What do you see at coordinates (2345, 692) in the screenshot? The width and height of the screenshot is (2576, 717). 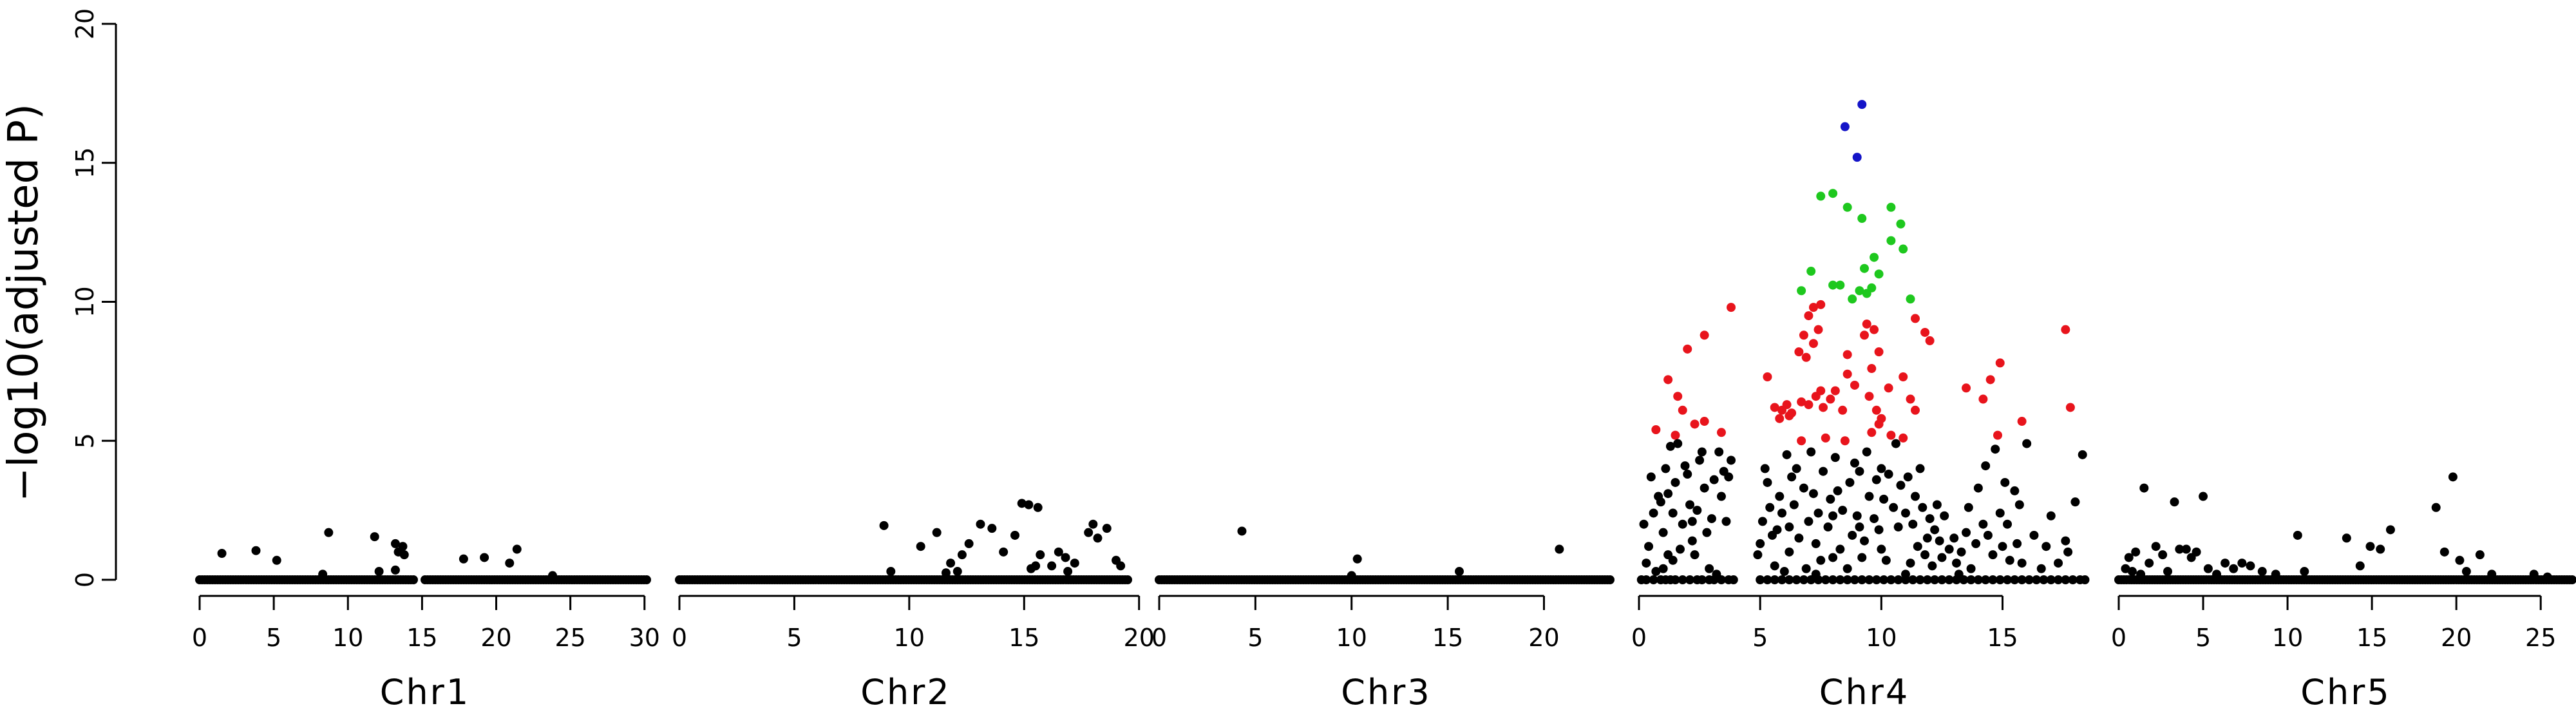 I see `chromosome-label: Chr5` at bounding box center [2345, 692].